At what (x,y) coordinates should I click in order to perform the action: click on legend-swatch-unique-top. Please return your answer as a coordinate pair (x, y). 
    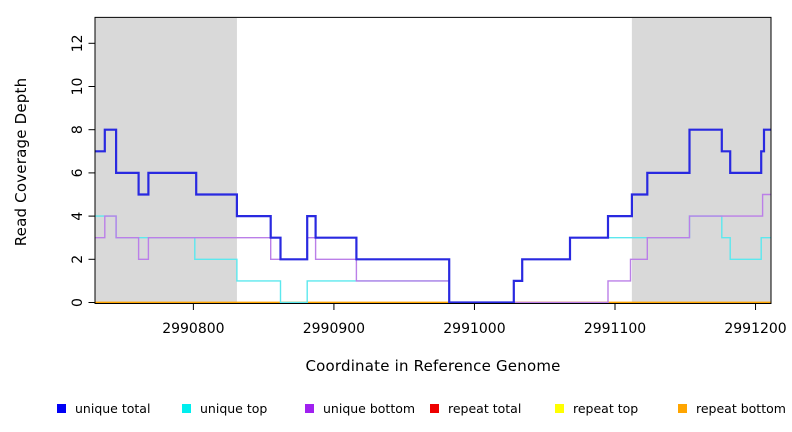
    Looking at the image, I should click on (186, 408).